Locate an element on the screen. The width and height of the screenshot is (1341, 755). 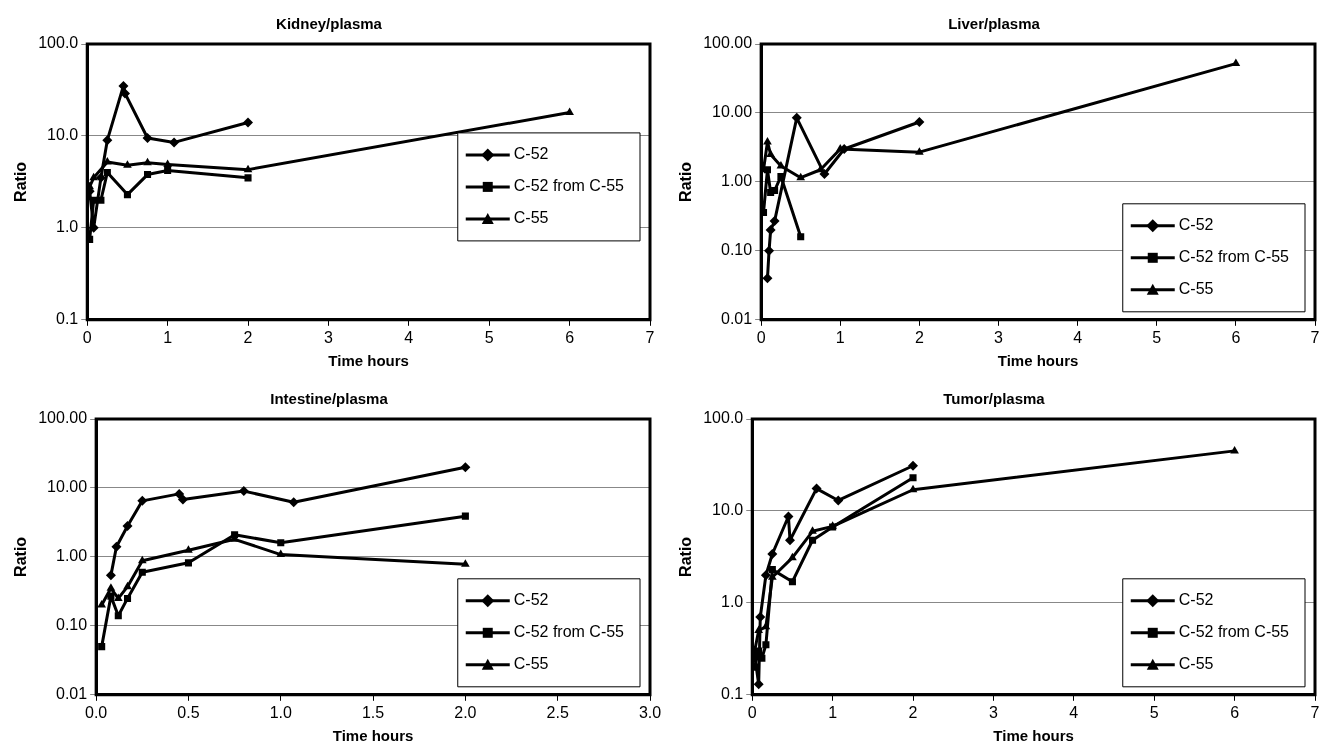
x-tick-label: 1.5 is located at coordinates (373, 712).